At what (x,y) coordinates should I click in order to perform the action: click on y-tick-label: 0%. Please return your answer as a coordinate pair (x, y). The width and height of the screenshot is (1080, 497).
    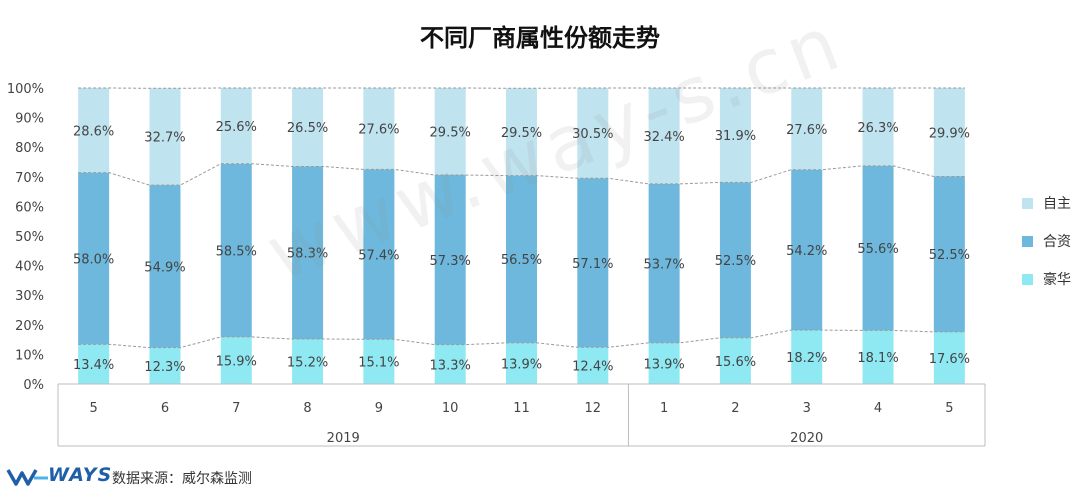
    Looking at the image, I should click on (33, 385).